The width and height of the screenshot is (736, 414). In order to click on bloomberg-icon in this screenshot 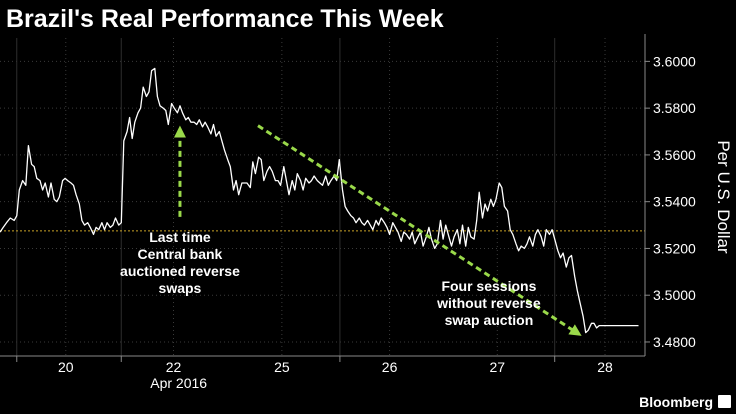, I will do `click(724, 401)`.